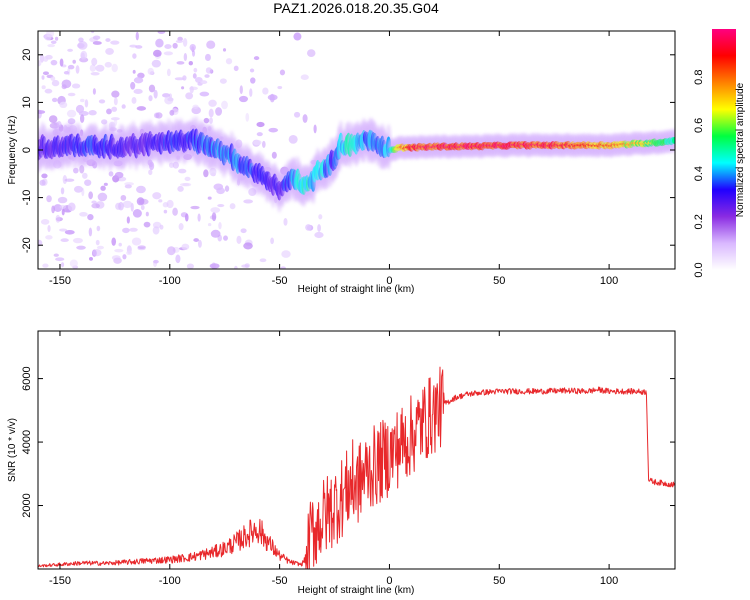 This screenshot has height=600, width=750. Describe the element at coordinates (356, 8) in the screenshot. I see `figure-title: PAZ1.2026.018.20.35.G04` at that location.